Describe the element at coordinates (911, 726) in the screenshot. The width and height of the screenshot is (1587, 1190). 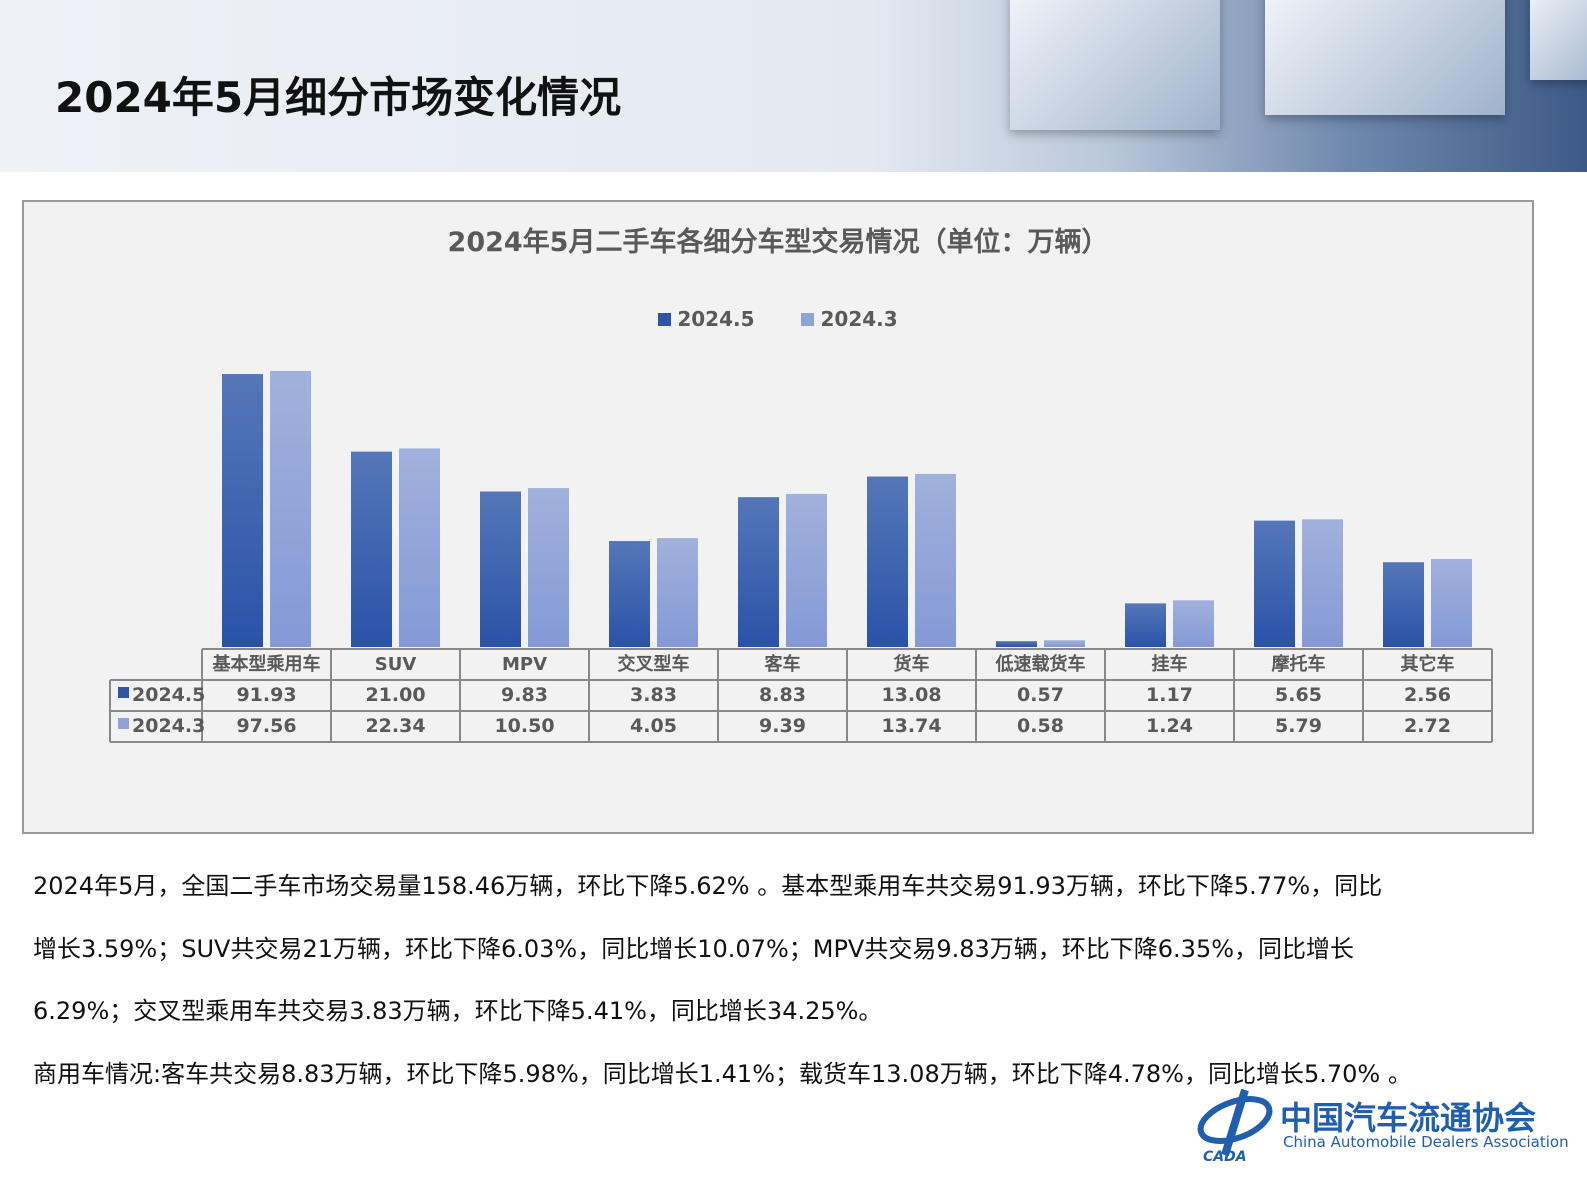
I see `data-label: 13.74` at that location.